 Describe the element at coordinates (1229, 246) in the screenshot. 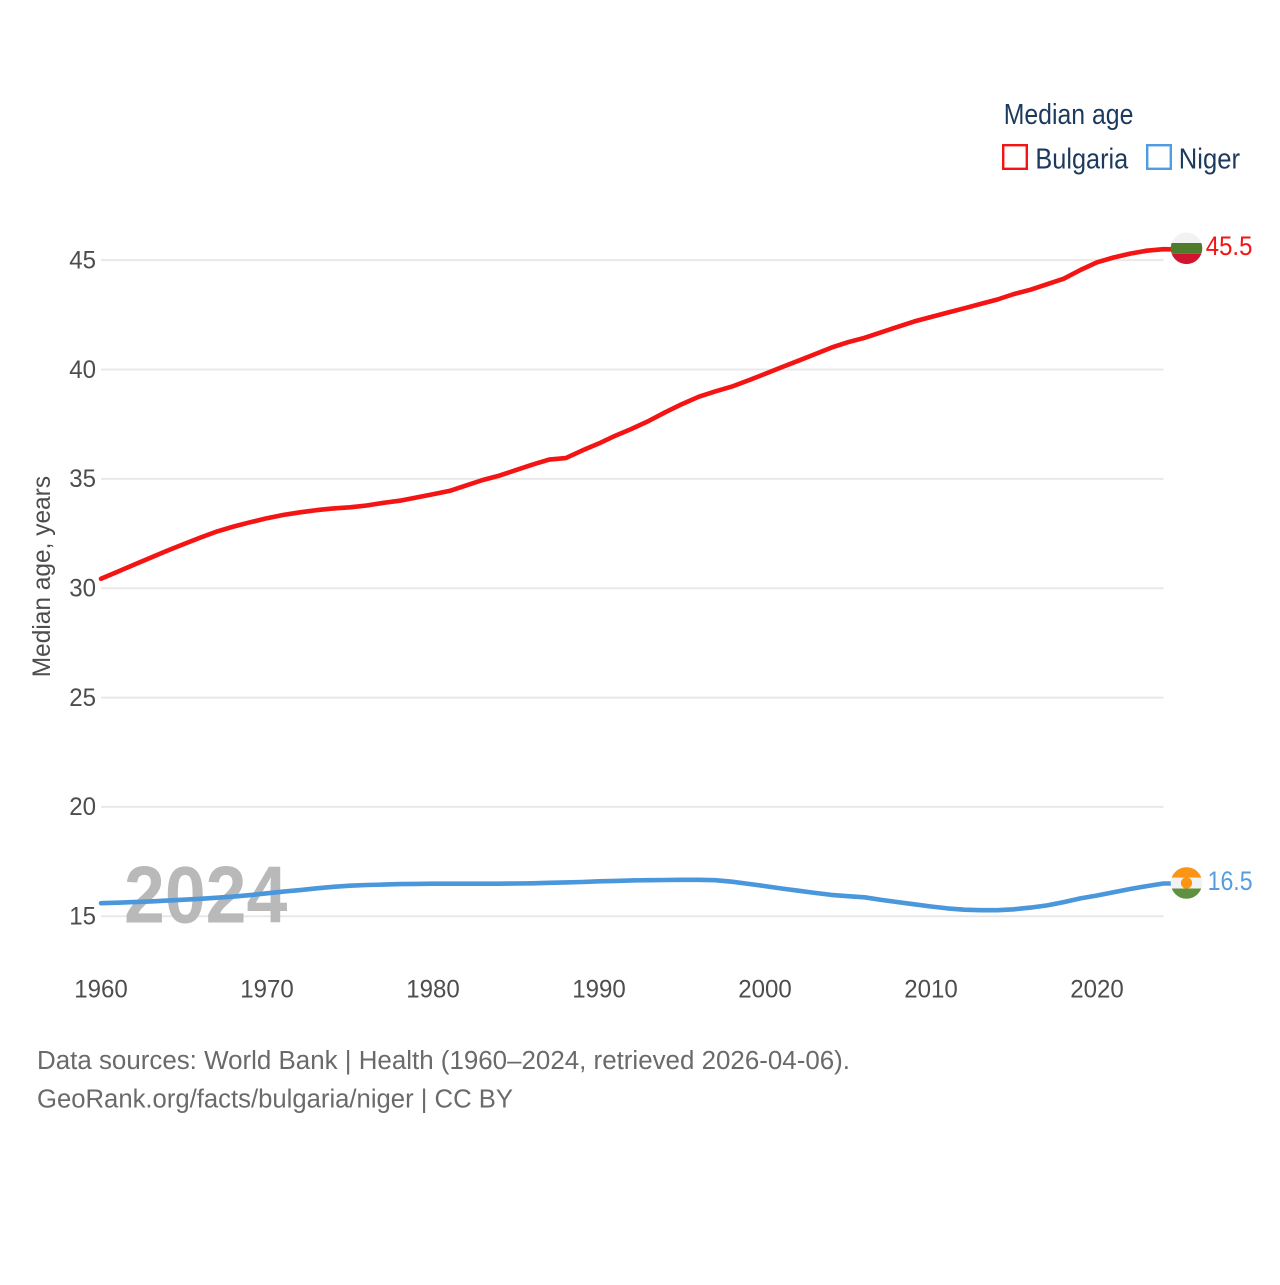

I see `svg-text: 45.5` at that location.